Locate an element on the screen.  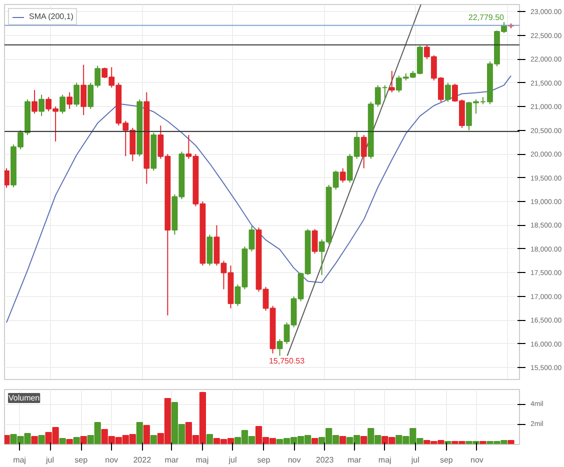
x-tick-label: 2023 is located at coordinates (325, 460).